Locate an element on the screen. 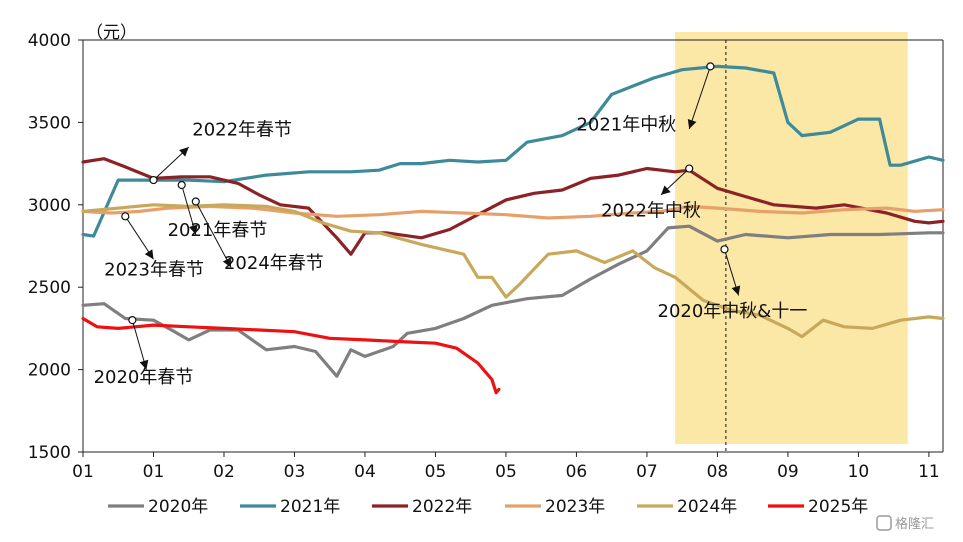 This screenshot has width=963, height=542. annotation-label: 2022年春节 is located at coordinates (242, 130).